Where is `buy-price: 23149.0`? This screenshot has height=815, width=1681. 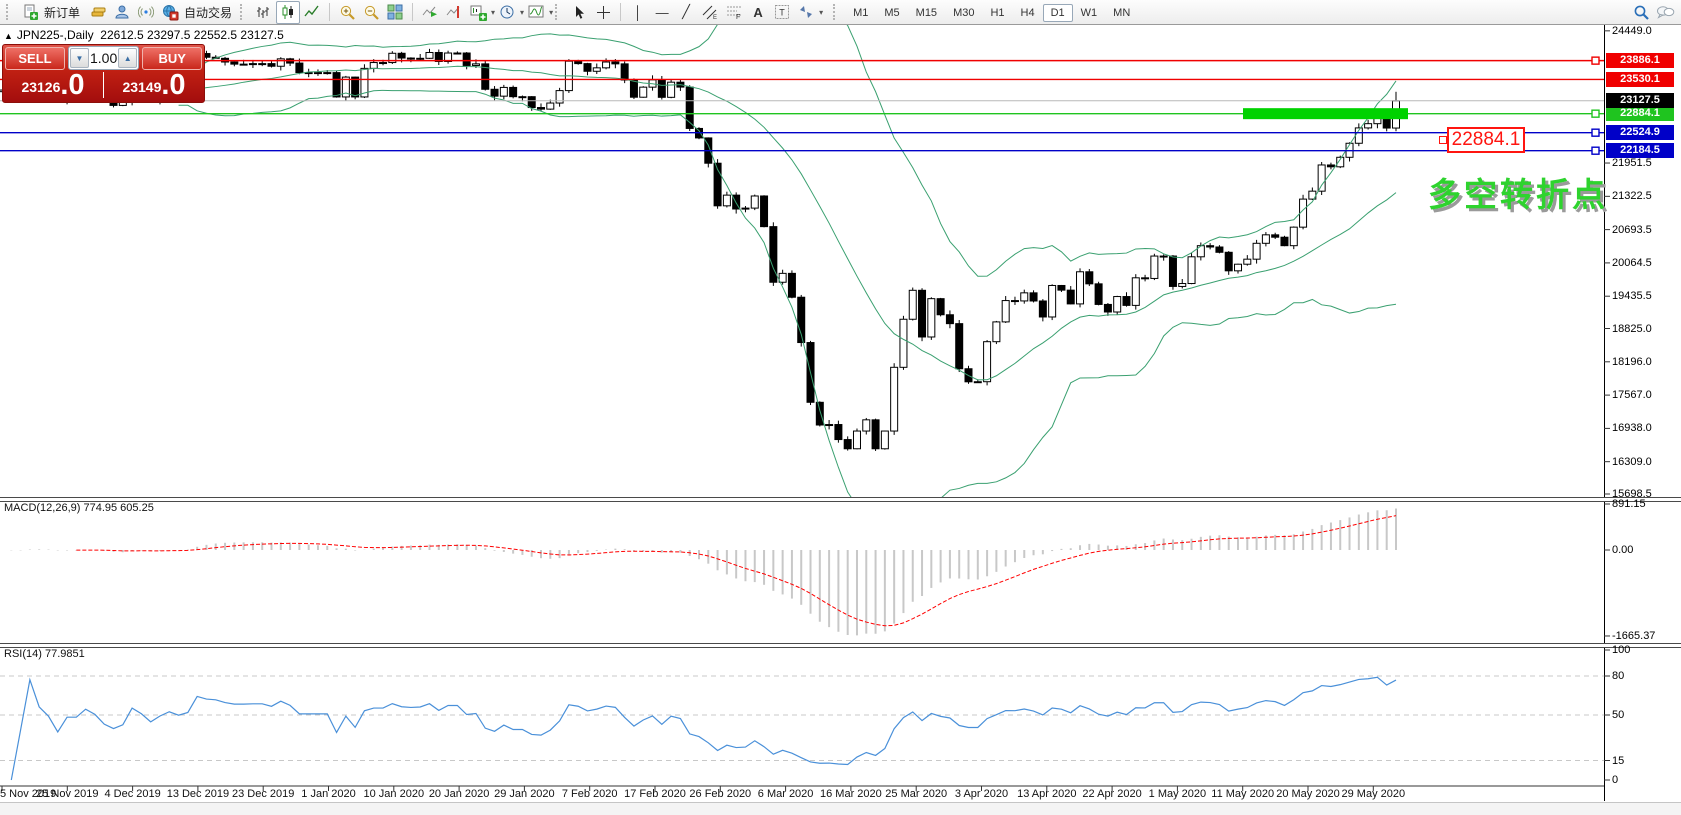
buy-price: 23149.0 is located at coordinates (154, 85).